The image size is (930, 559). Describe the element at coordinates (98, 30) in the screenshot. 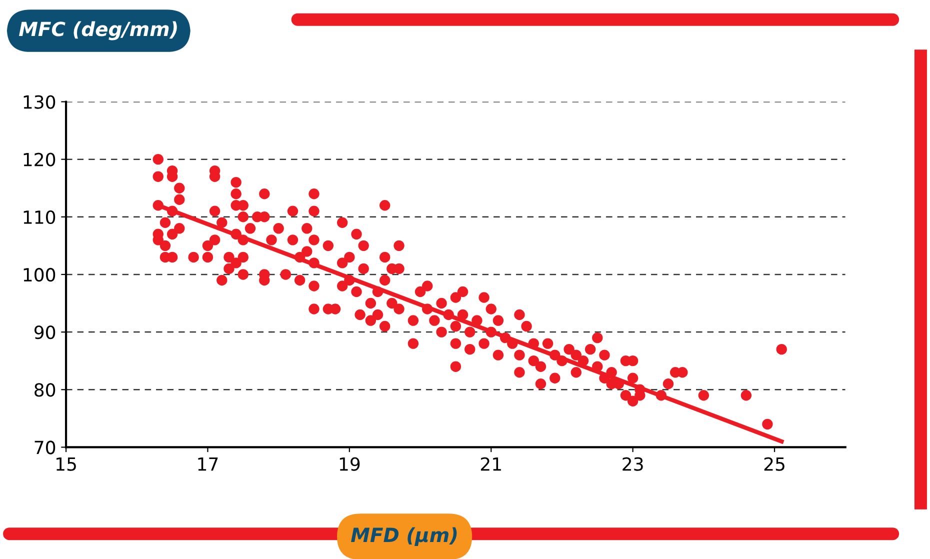

I see `y-axis-title: MFC (deg/mm)` at that location.